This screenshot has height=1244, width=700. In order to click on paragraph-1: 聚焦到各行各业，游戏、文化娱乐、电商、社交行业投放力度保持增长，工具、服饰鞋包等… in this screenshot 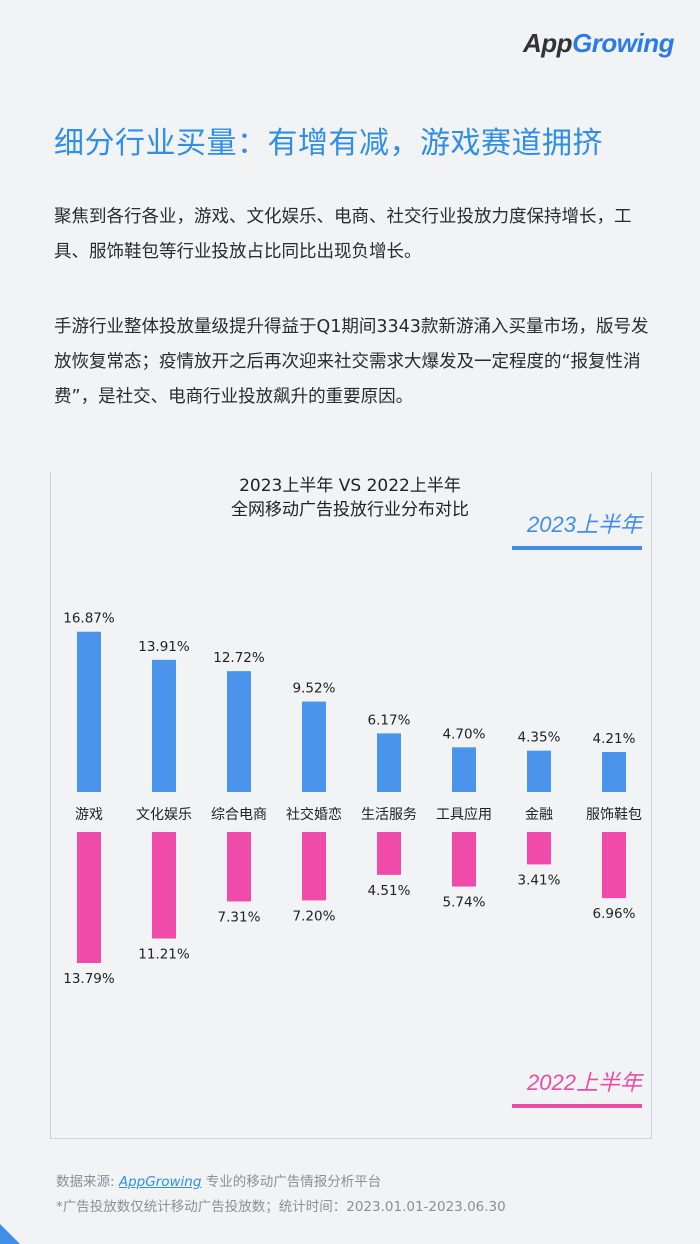, I will do `click(343, 234)`.